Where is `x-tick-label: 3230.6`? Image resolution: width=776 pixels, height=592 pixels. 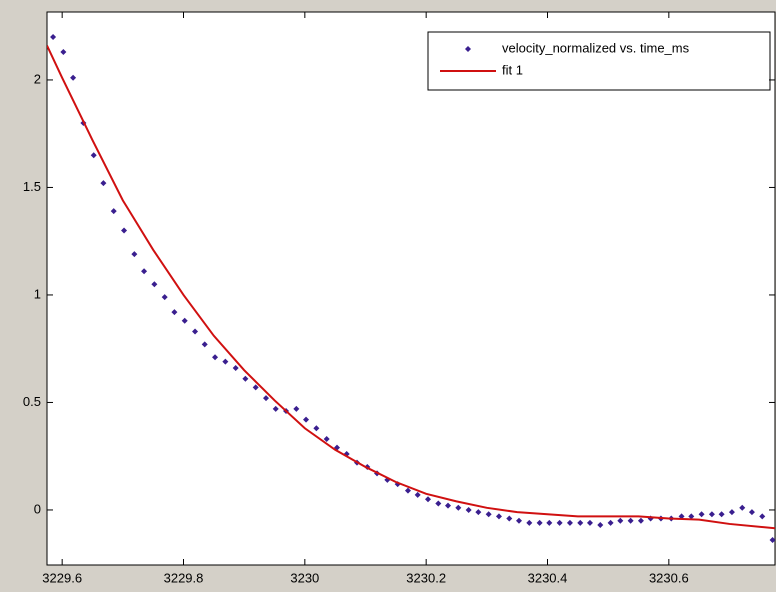 x-tick-label: 3230.6 is located at coordinates (669, 577).